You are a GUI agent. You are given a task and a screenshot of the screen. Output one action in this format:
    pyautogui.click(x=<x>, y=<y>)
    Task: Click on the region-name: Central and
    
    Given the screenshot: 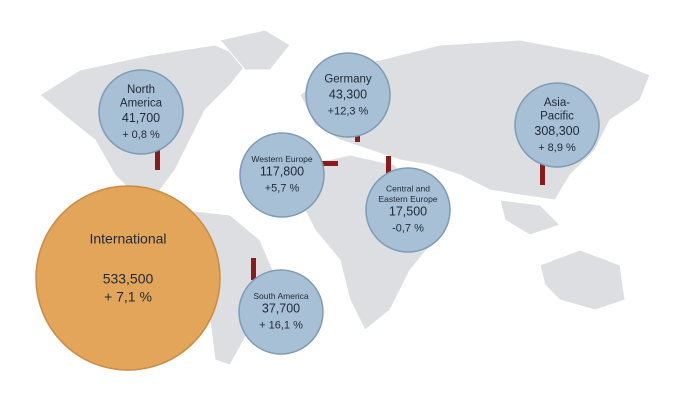 What is the action you would take?
    pyautogui.click(x=408, y=189)
    